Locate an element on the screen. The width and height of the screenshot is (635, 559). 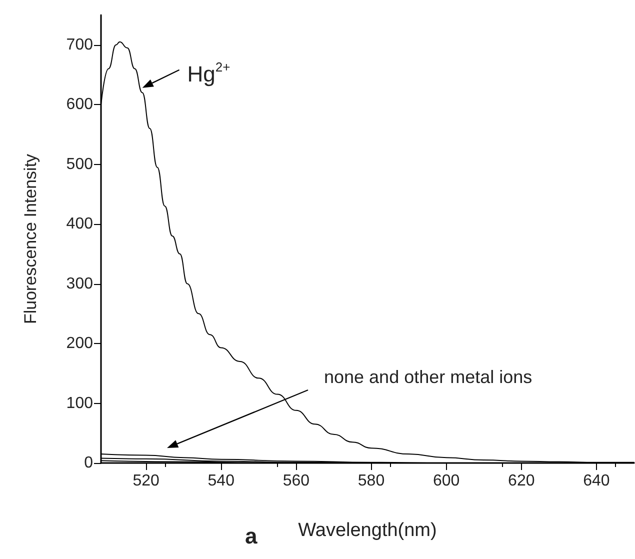
x-tick-label: 540 is located at coordinates (221, 481).